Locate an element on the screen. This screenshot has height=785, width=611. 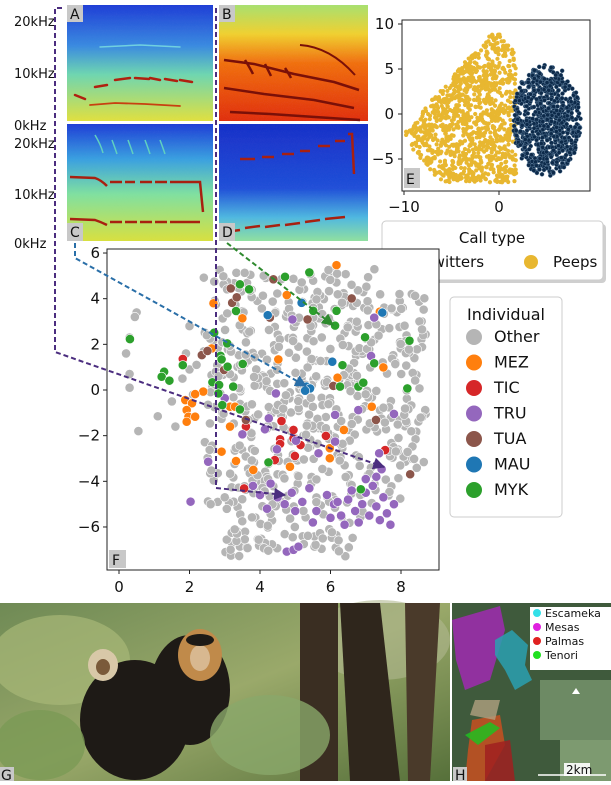
spectrogram-b: B is located at coordinates (293, 63).